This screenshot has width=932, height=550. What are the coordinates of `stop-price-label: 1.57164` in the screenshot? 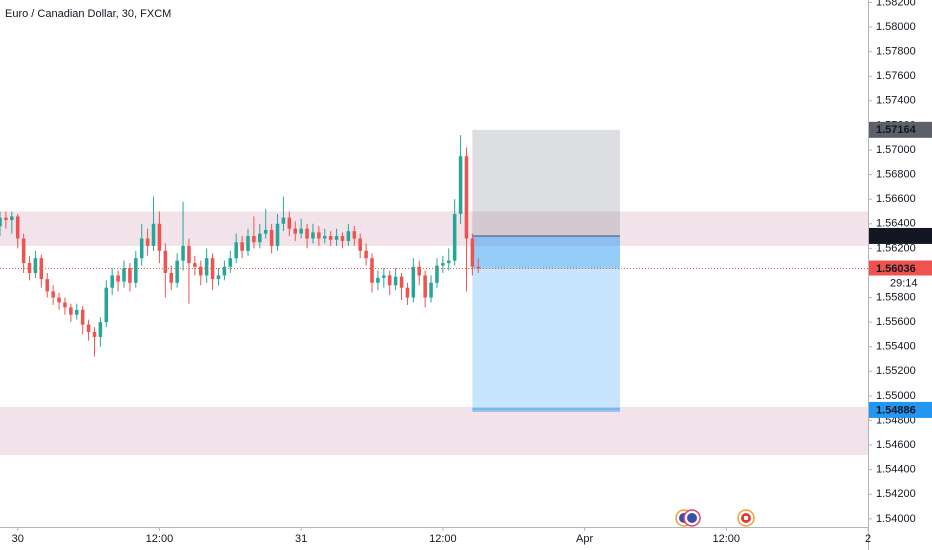 It's located at (896, 130).